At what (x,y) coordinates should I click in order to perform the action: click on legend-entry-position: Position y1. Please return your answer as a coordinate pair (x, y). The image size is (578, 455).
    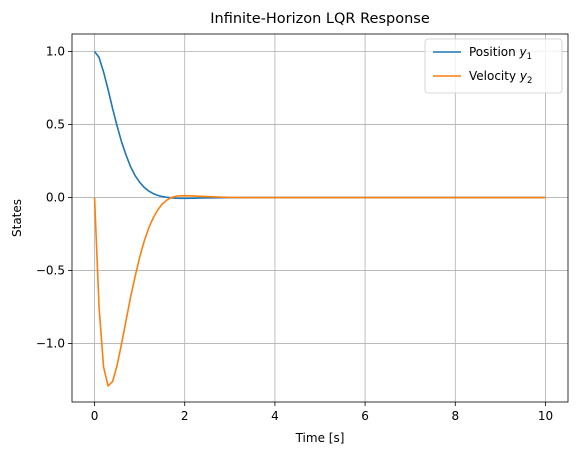
    Looking at the image, I should click on (500, 53).